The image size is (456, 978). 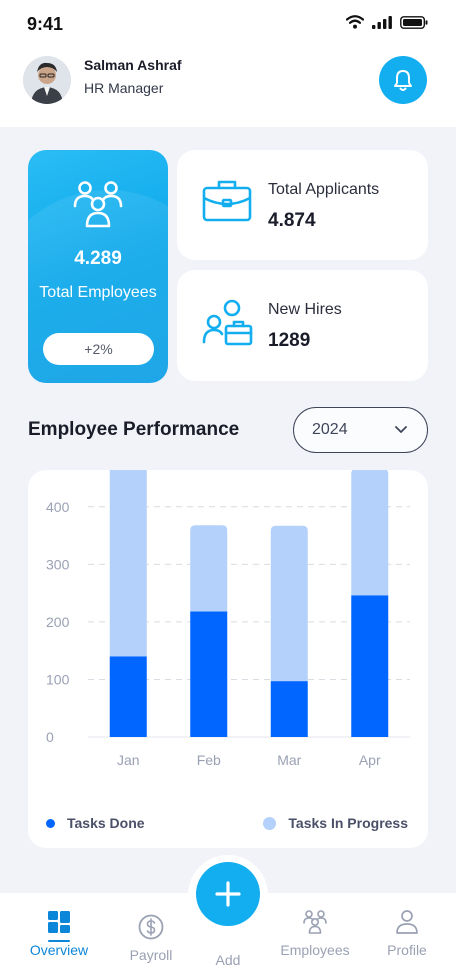 What do you see at coordinates (58, 679) in the screenshot?
I see `y-tick-label: 100` at bounding box center [58, 679].